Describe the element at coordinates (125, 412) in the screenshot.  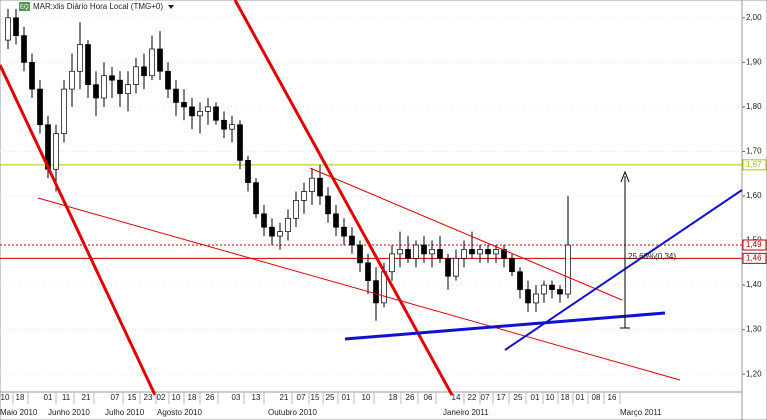
I see `x-month-label: Julho 2010` at that location.